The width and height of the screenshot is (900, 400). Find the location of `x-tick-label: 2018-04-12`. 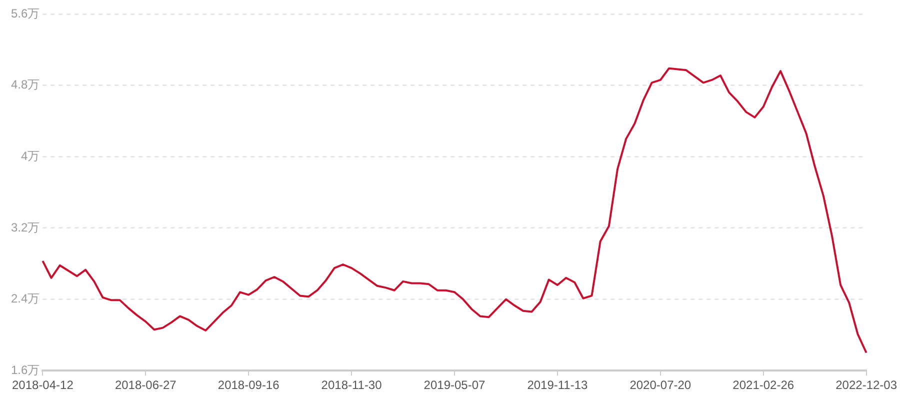

x-tick-label: 2018-04-12 is located at coordinates (43, 385).